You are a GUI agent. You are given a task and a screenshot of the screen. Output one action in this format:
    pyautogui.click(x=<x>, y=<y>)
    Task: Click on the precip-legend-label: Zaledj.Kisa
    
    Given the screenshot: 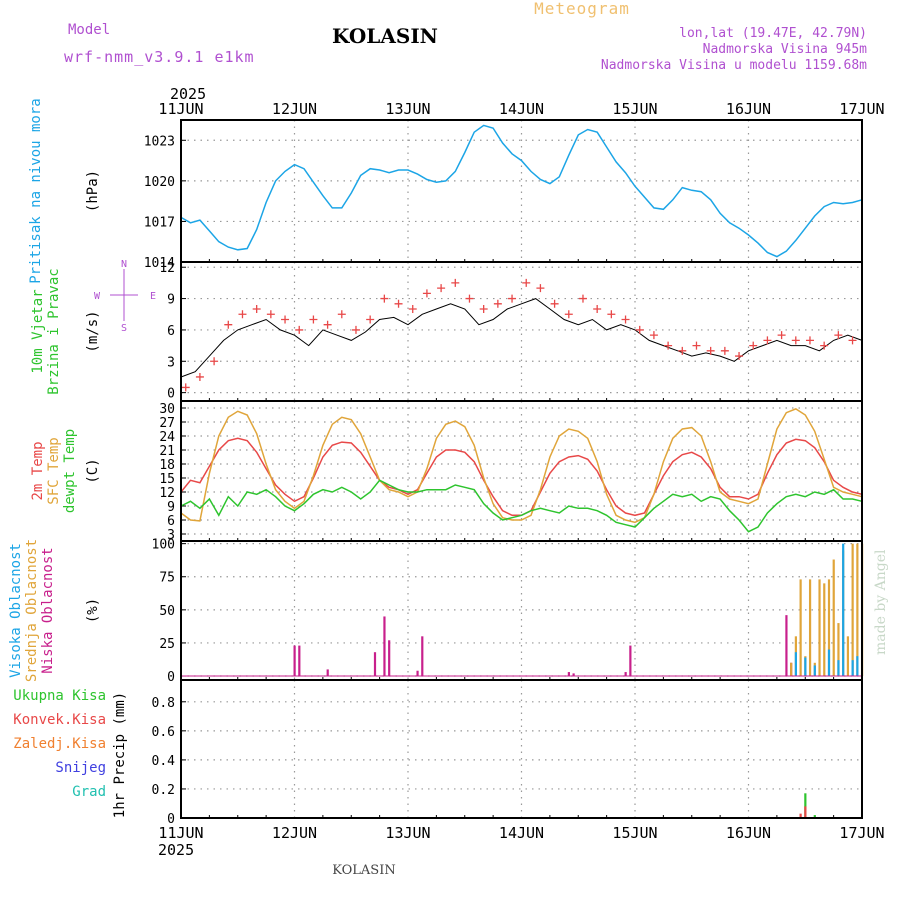 What is the action you would take?
    pyautogui.click(x=59, y=744)
    